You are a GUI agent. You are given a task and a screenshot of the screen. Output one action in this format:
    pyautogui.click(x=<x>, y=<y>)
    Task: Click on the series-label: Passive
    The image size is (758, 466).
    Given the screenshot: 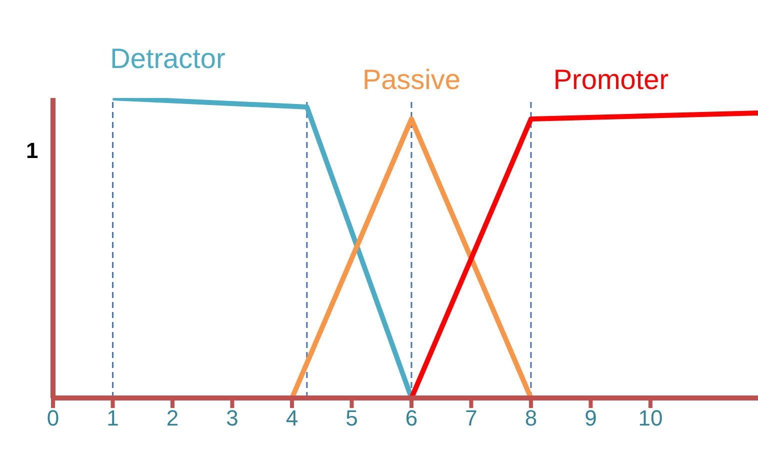 What is the action you would take?
    pyautogui.click(x=411, y=79)
    